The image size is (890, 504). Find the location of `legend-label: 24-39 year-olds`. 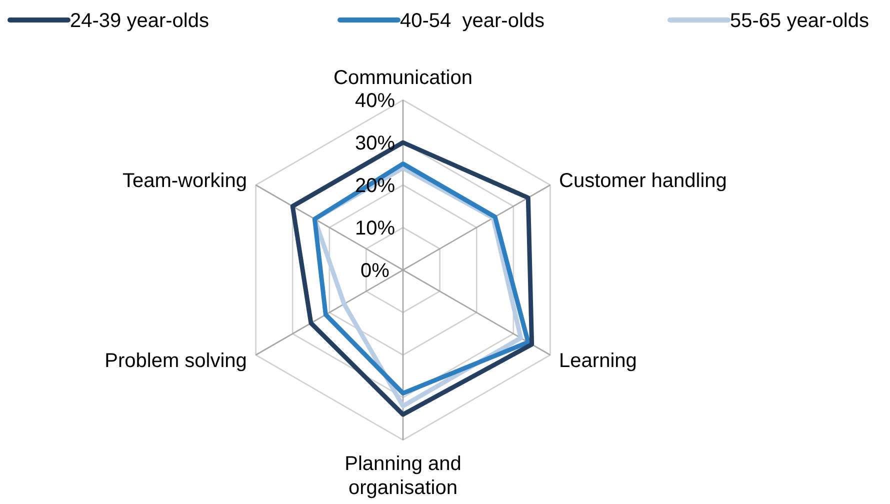

legend-label: 24-39 year-olds is located at coordinates (139, 21).